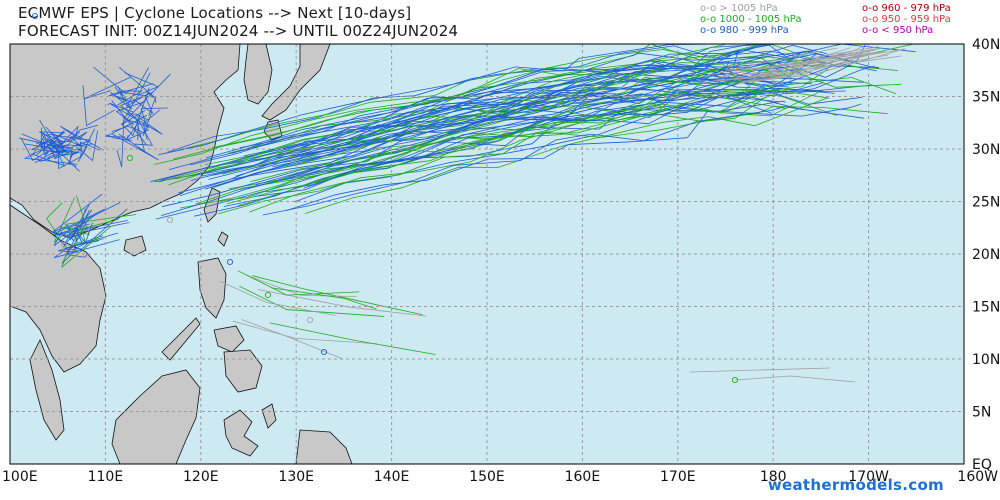 Image resolution: width=1000 pixels, height=500 pixels. Describe the element at coordinates (982, 465) in the screenshot. I see `latitude-label: EQ` at that location.